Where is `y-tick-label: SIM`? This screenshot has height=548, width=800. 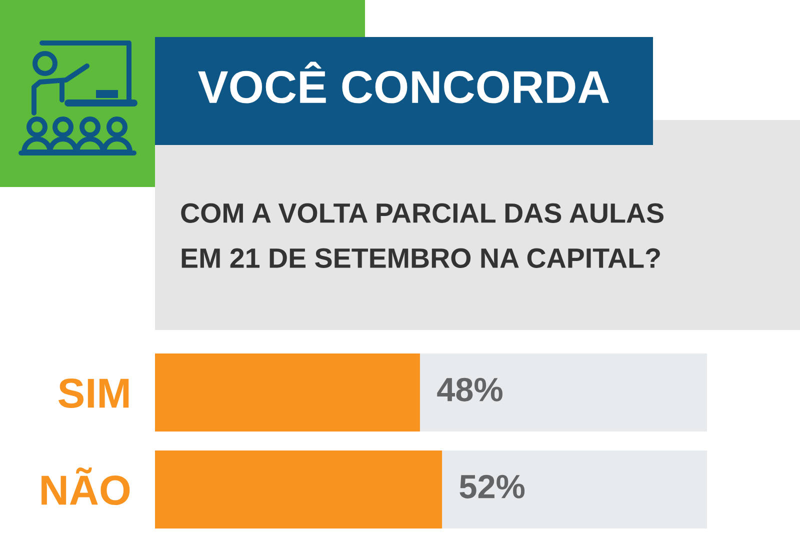 y-tick-label: SIM is located at coordinates (93, 393).